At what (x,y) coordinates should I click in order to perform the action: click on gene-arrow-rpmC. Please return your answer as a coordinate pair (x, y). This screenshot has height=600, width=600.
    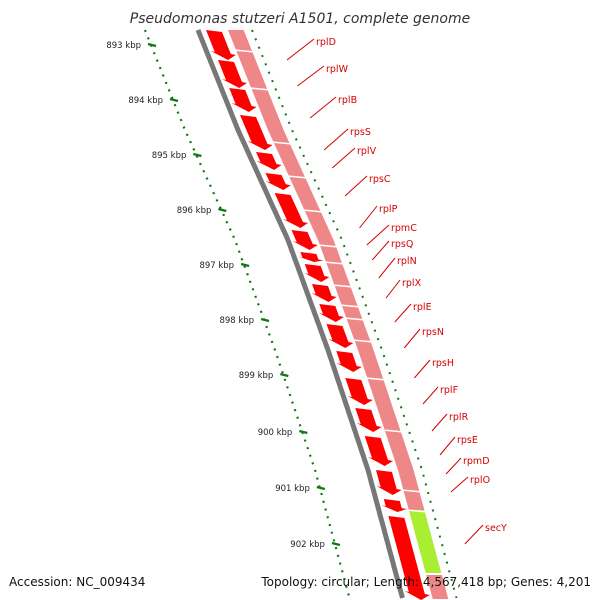
    Looking at the image, I should click on (304, 240).